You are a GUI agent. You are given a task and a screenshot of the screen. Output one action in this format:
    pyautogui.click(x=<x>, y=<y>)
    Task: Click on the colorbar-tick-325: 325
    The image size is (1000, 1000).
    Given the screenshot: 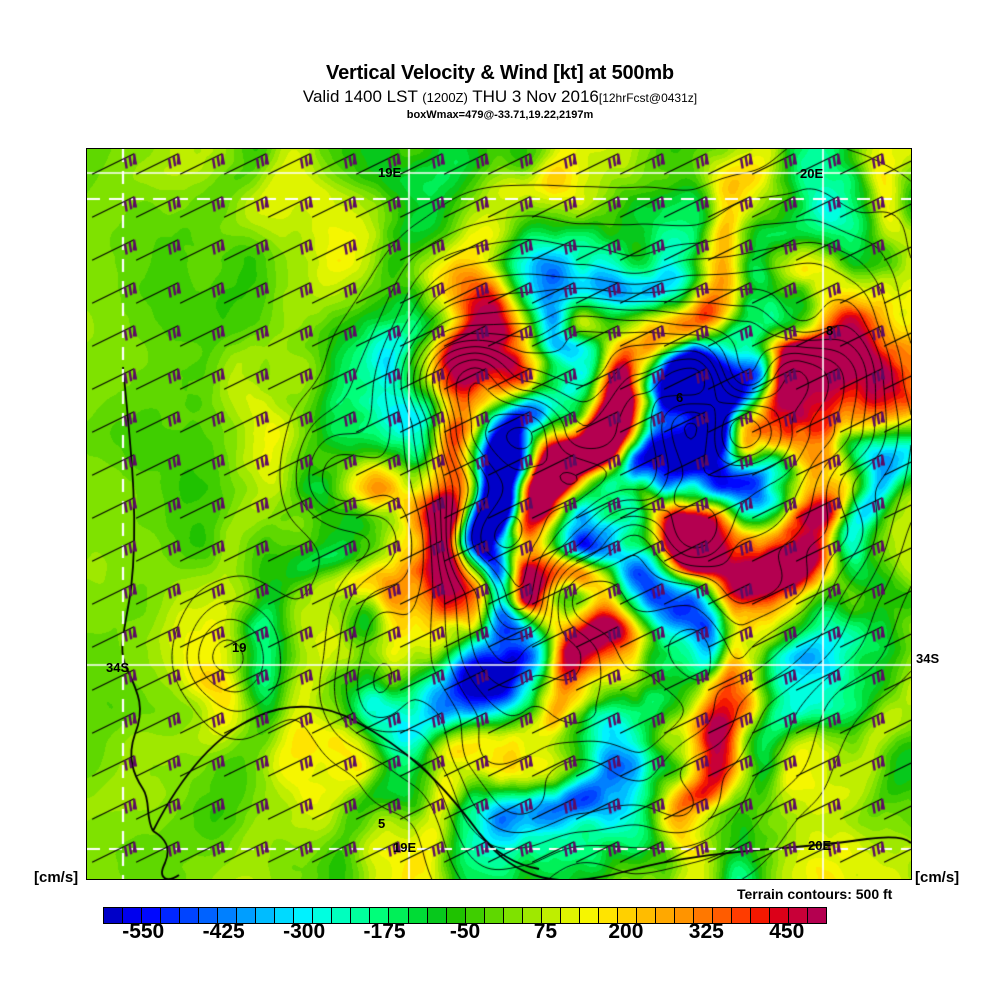 What is the action you would take?
    pyautogui.click(x=706, y=931)
    